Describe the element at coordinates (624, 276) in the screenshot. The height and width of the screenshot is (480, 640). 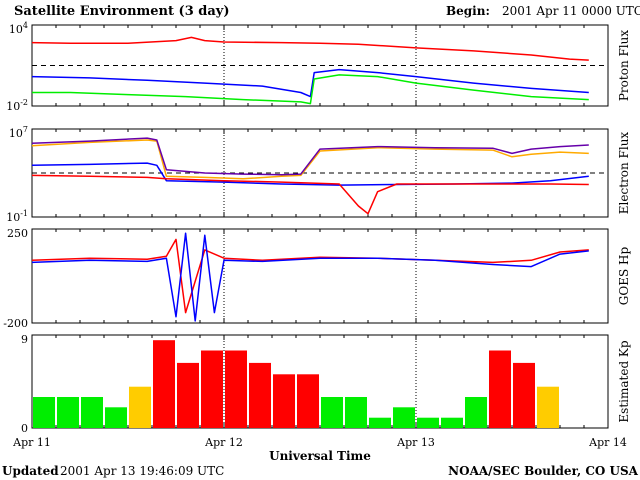
I see `hp-ylabel: GOES Hp` at that location.